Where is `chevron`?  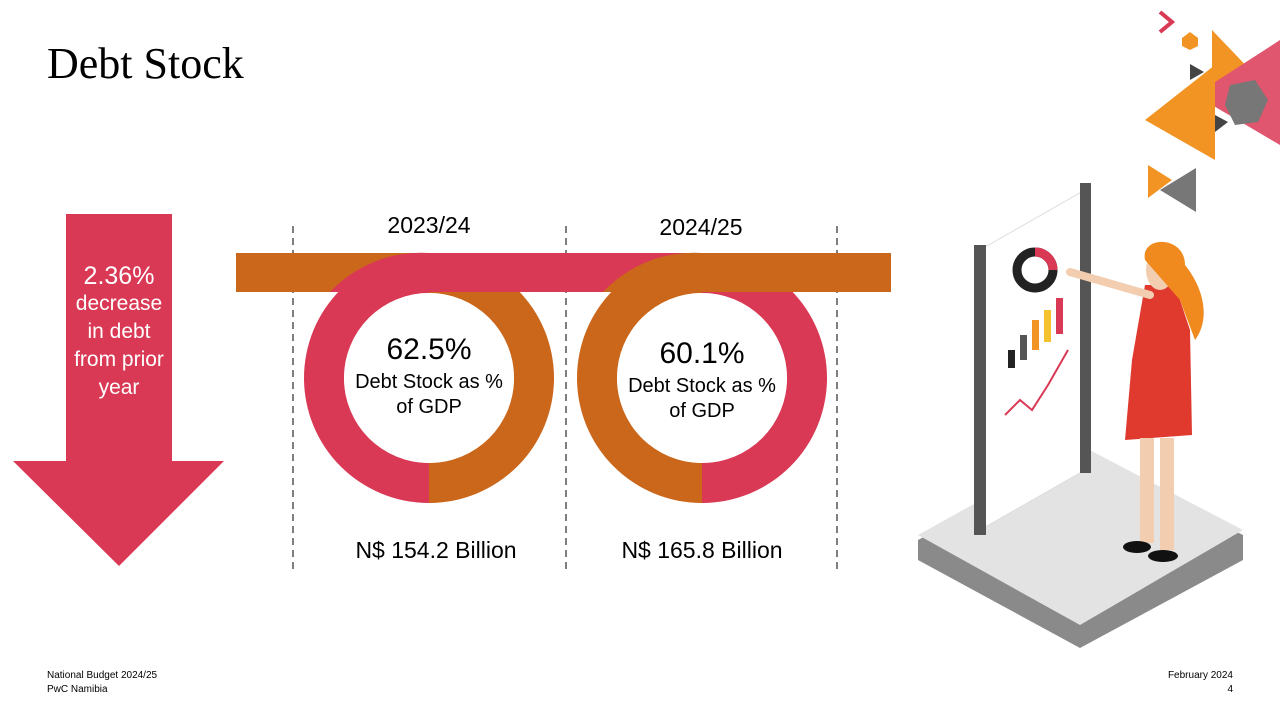 chevron is located at coordinates (1167, 22).